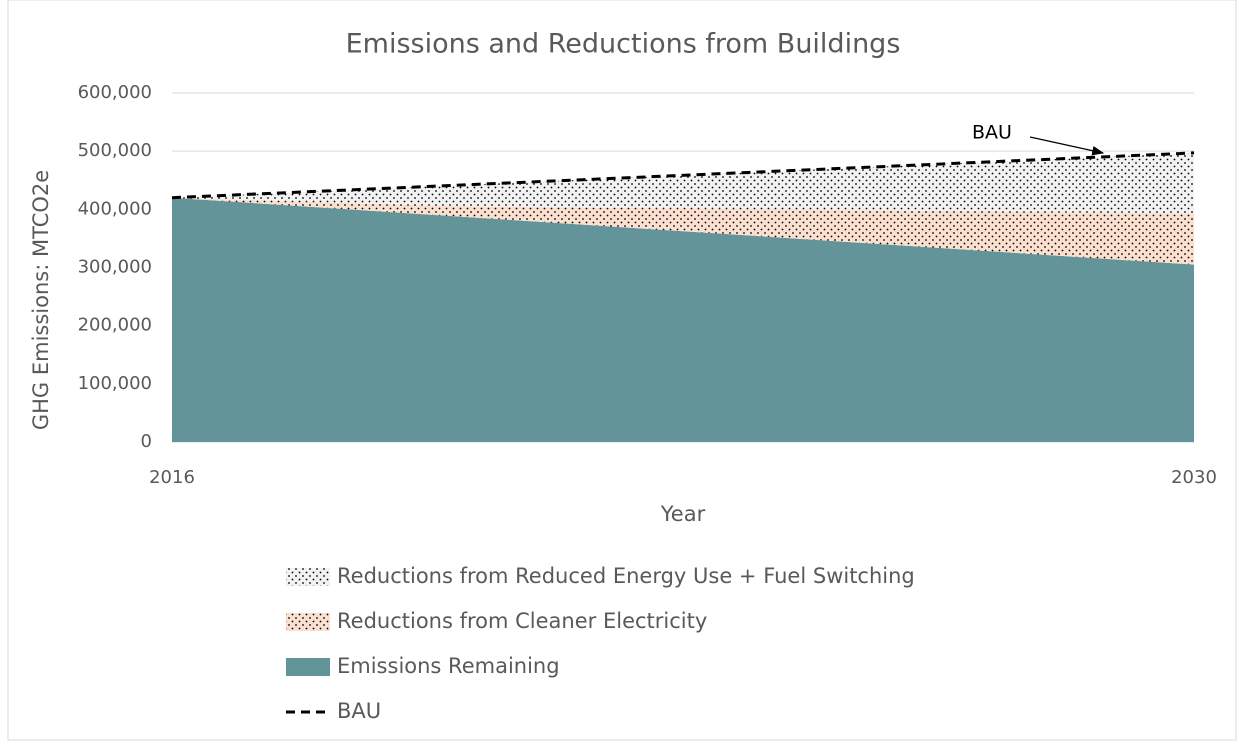 This screenshot has height=741, width=1237. Describe the element at coordinates (683, 514) in the screenshot. I see `x-axis-label: Year` at that location.